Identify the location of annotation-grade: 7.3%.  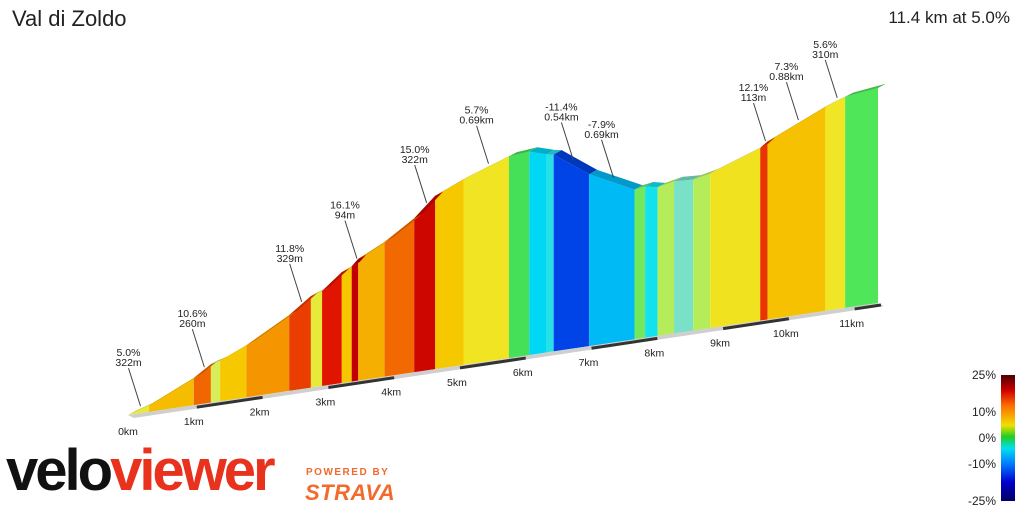
(786, 67).